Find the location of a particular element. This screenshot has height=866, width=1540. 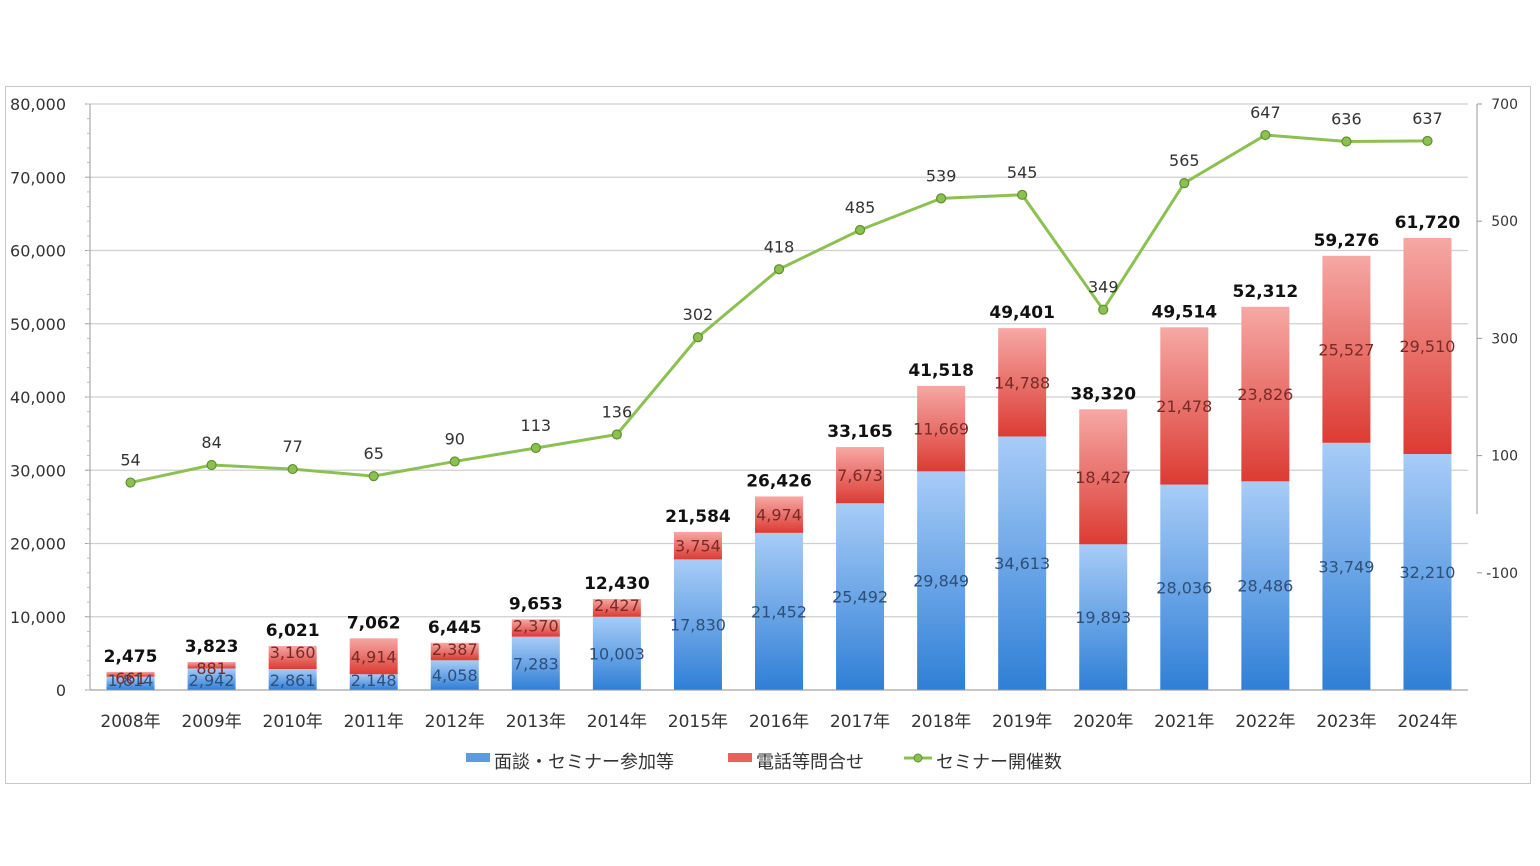

red-data-label: 18,427 is located at coordinates (1103, 477).